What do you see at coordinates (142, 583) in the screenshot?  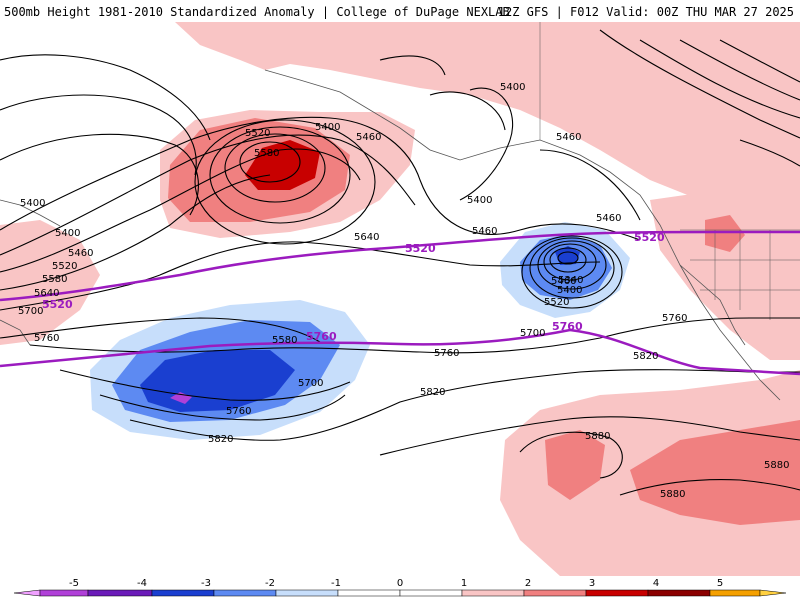 I see `legend-label: -4` at bounding box center [142, 583].